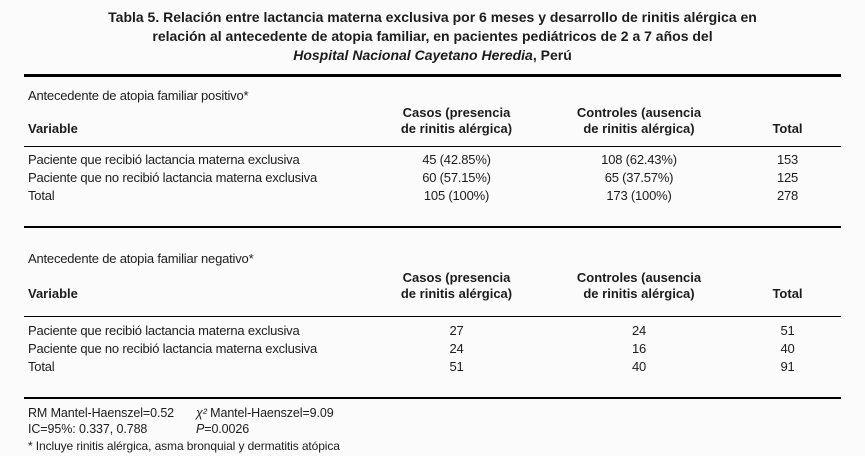  Describe the element at coordinates (138, 95) in the screenshot. I see `section-label-positivo: Antecedente de atopia familiar positivo*` at that location.